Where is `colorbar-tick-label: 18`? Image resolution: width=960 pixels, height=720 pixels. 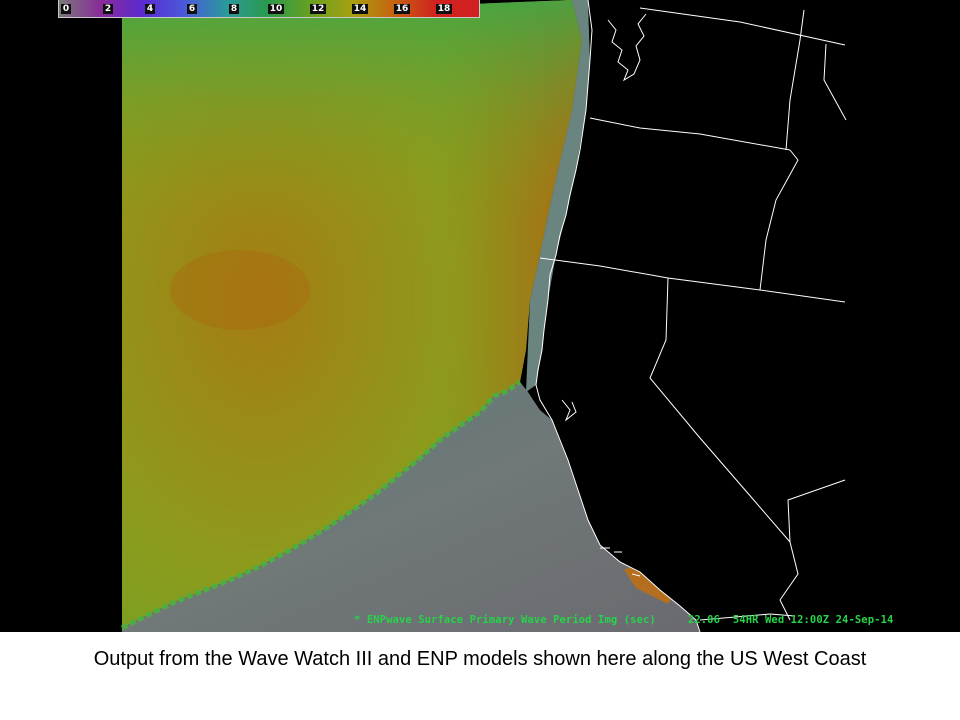 colorbar-tick-label: 18 is located at coordinates (444, 8).